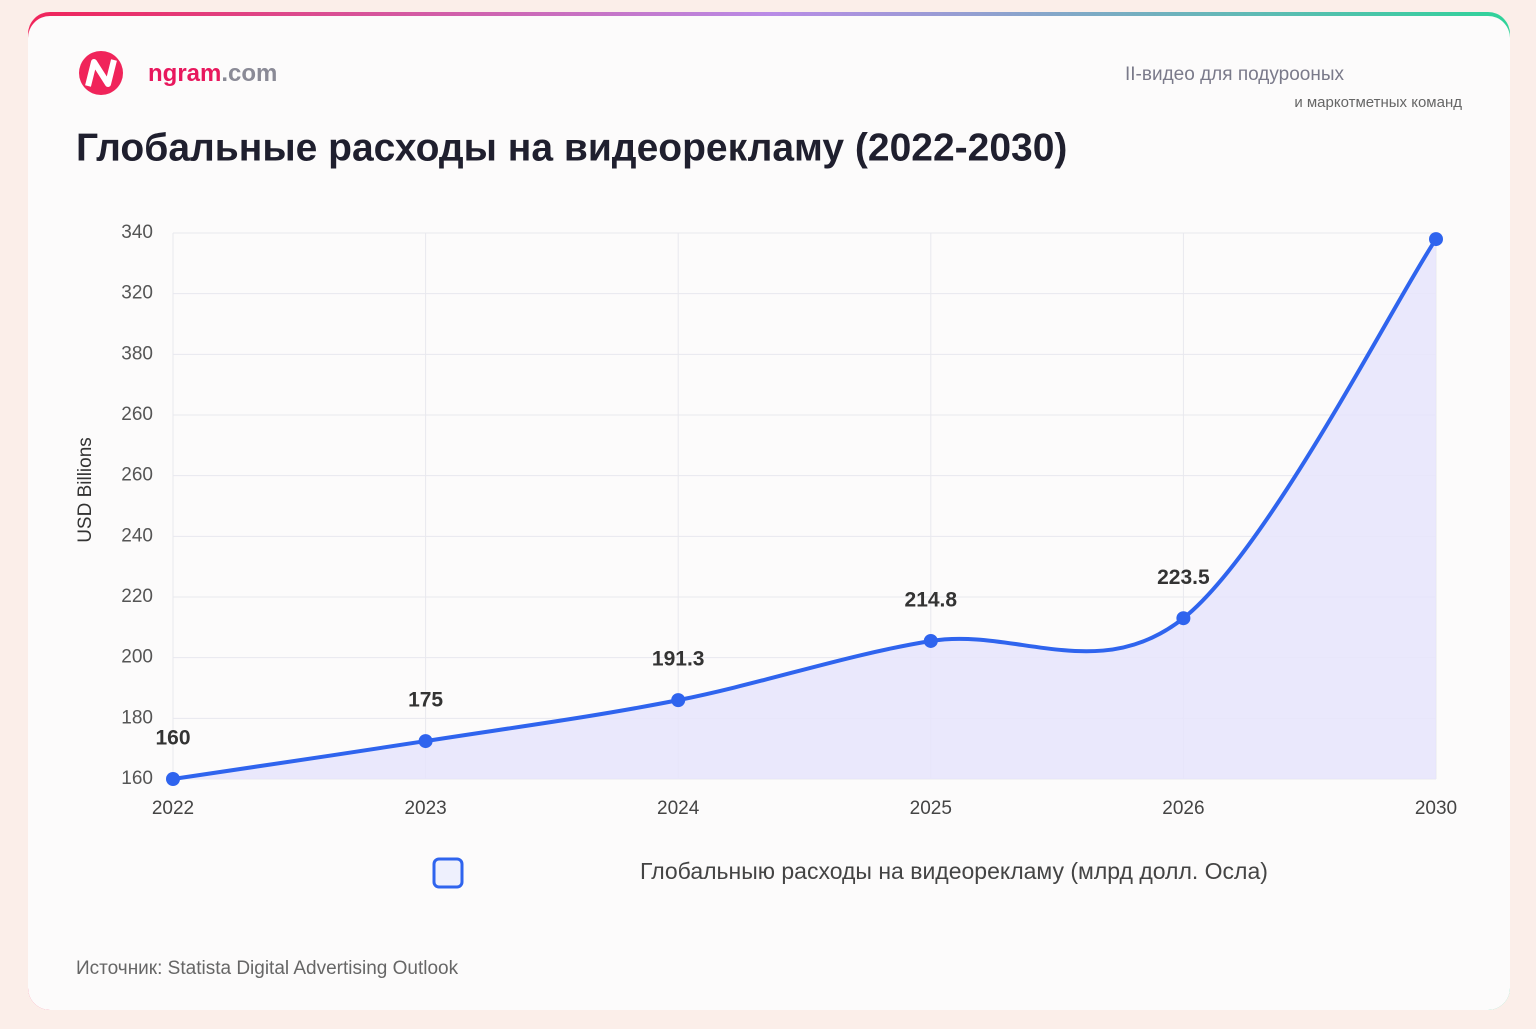 The height and width of the screenshot is (1029, 1536). Describe the element at coordinates (1234, 74) in the screenshot. I see `tagline: II-видео для подурооных` at that location.